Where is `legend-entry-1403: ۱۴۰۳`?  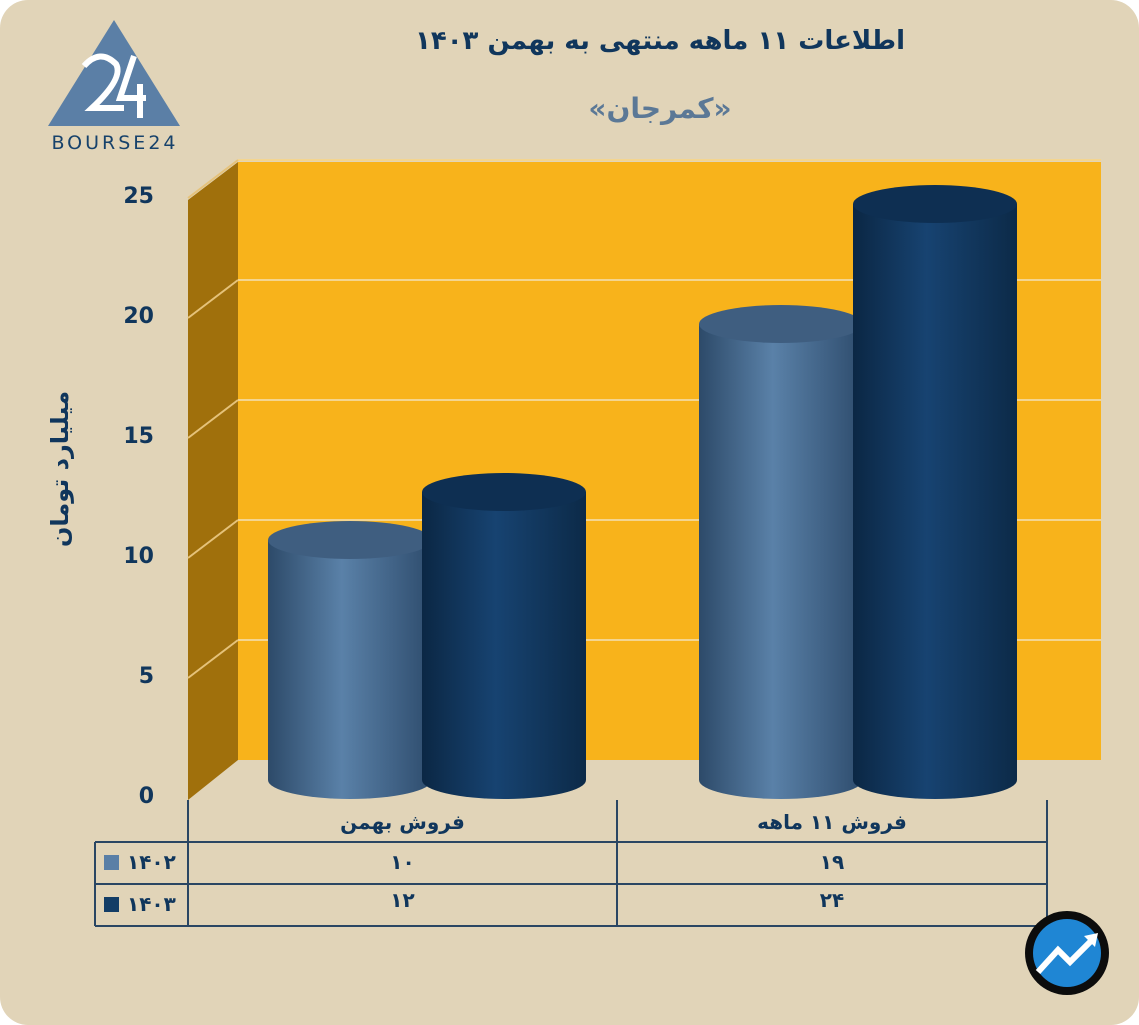
legend-entry-1403: ۱۴۰۳ is located at coordinates (140, 904).